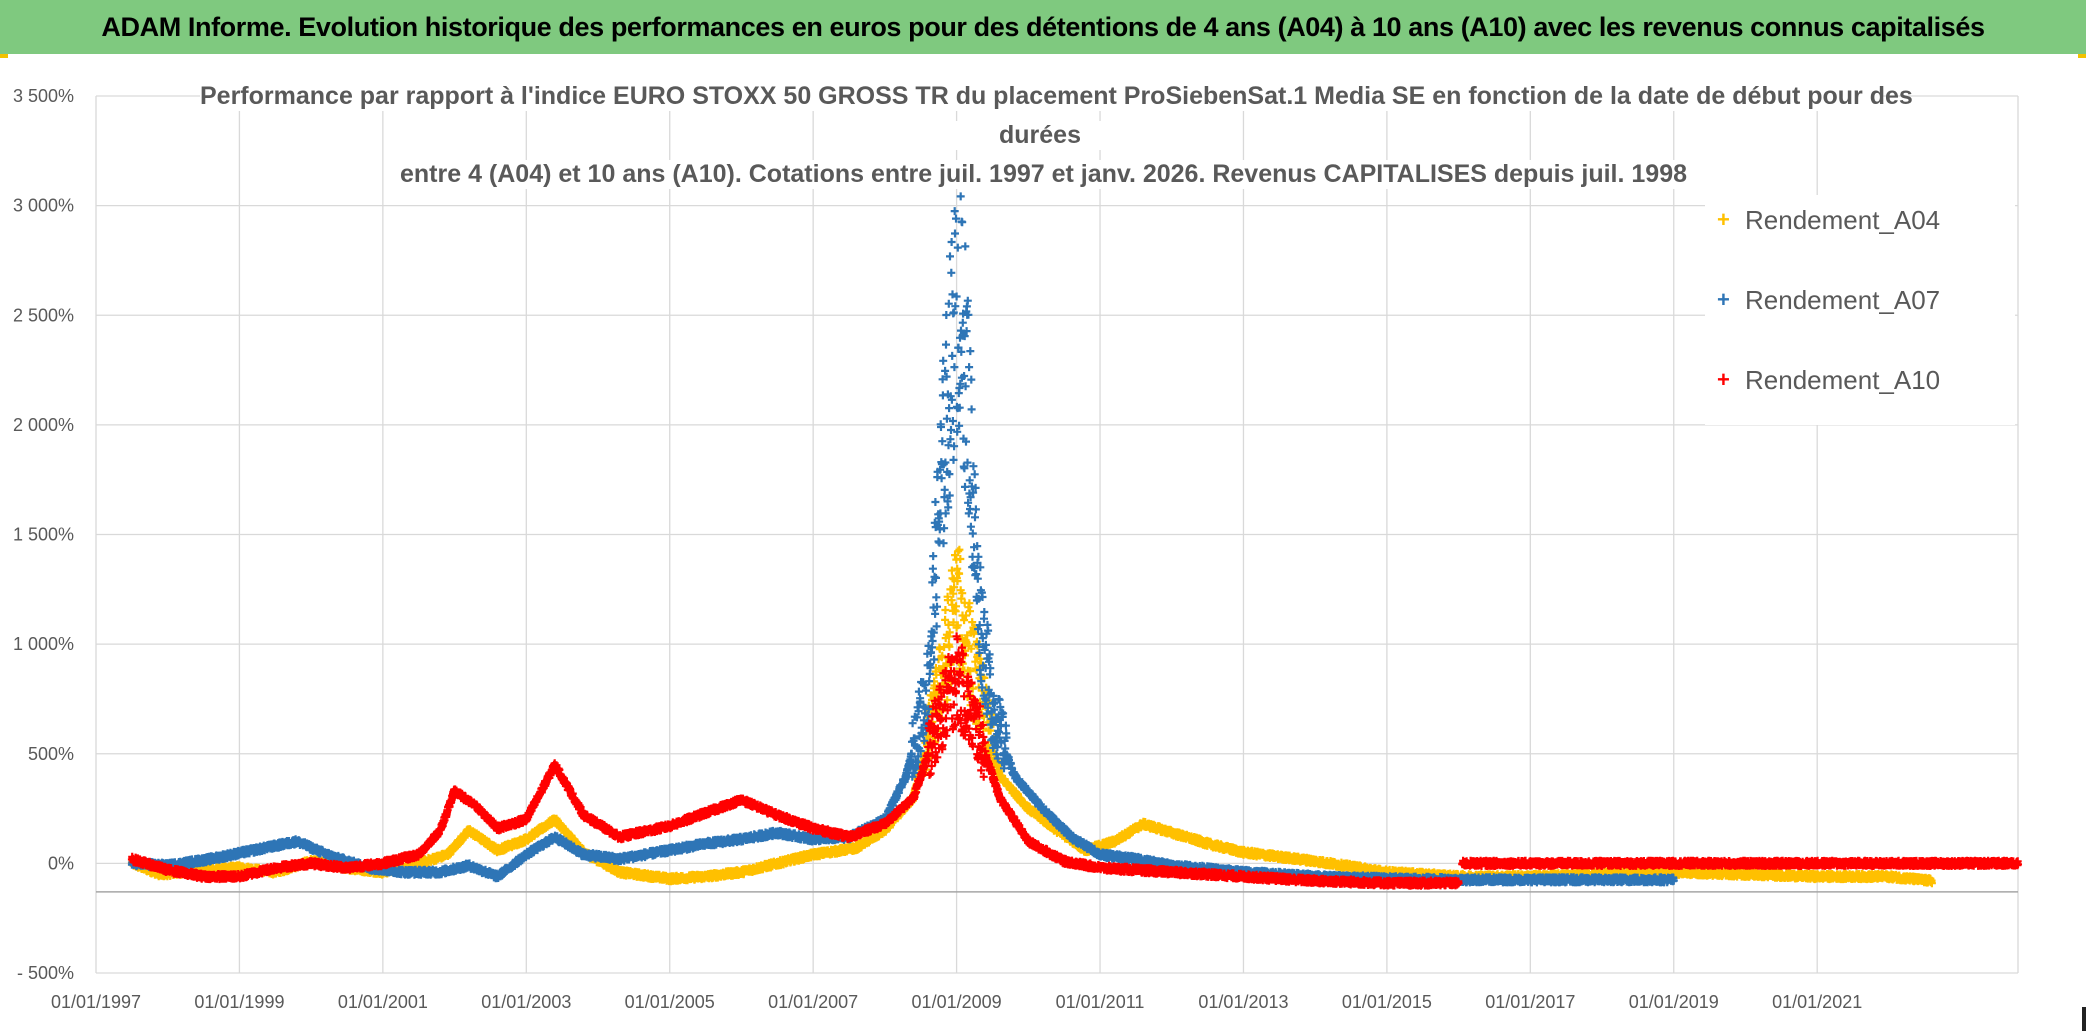  Describe the element at coordinates (2084, 1019) in the screenshot. I see `corner-accent-bottom-right` at that location.